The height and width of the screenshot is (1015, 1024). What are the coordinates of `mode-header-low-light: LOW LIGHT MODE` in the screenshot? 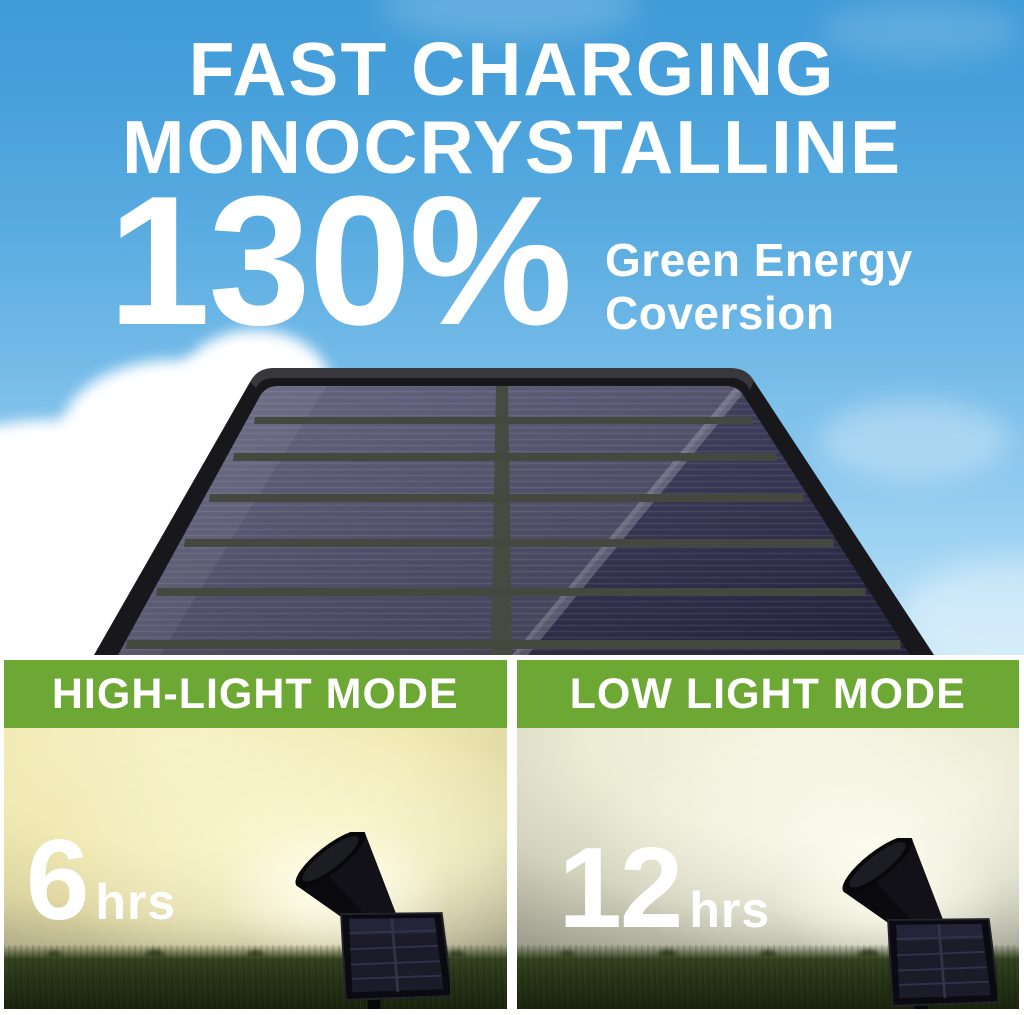 It's located at (767, 694).